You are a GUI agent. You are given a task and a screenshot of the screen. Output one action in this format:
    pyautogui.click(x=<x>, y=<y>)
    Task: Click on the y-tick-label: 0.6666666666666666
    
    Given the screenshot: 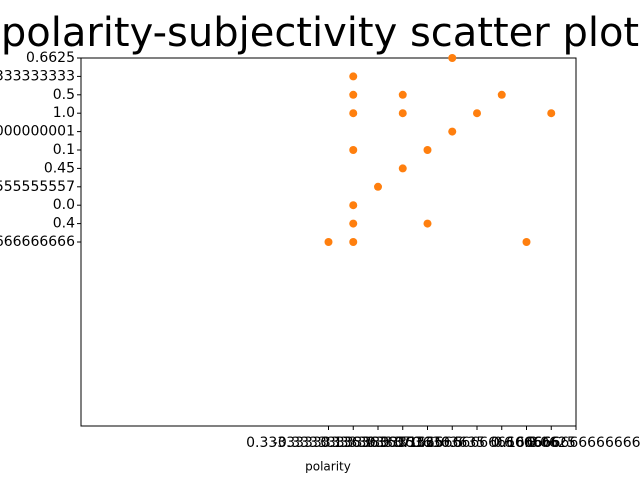 What is the action you would take?
    pyautogui.click(x=37, y=242)
    